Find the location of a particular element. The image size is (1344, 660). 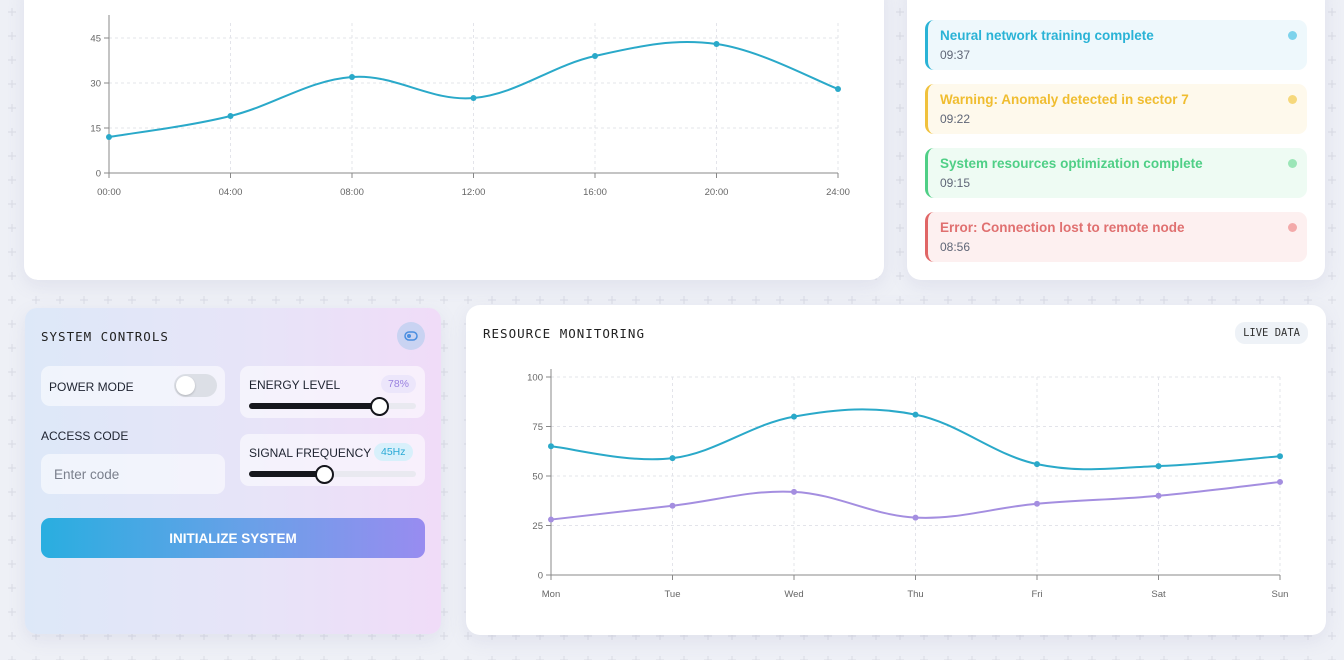

alert-time: 08:56 is located at coordinates (955, 247).